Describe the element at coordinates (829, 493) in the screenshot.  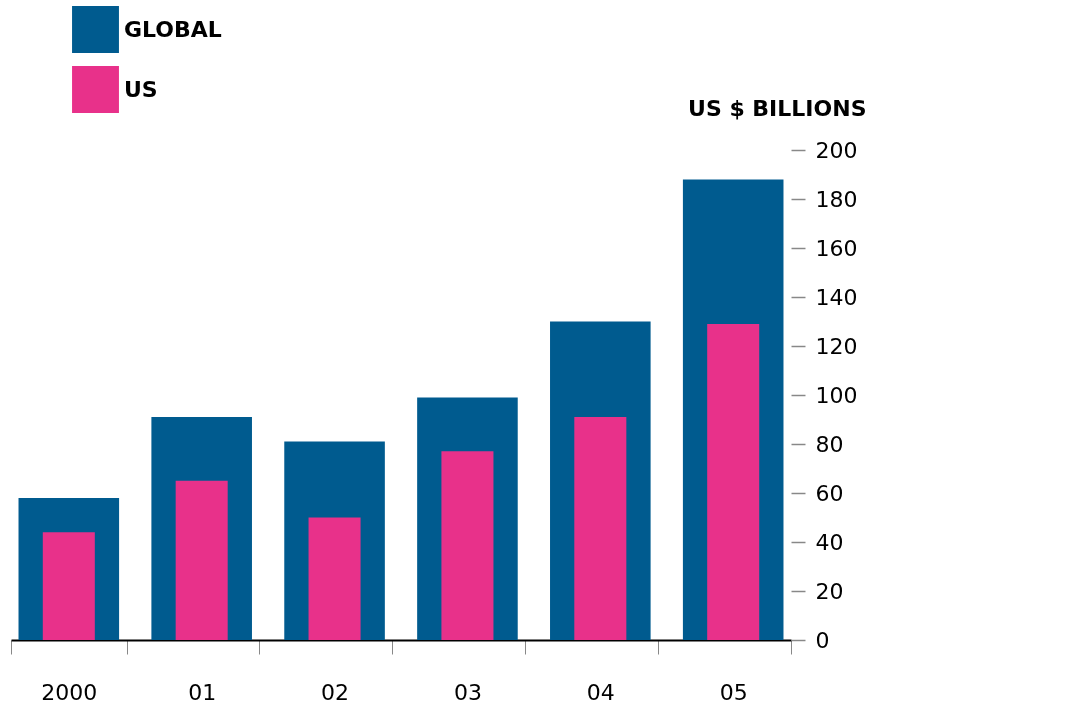
I see `y-tick-label: 60` at that location.